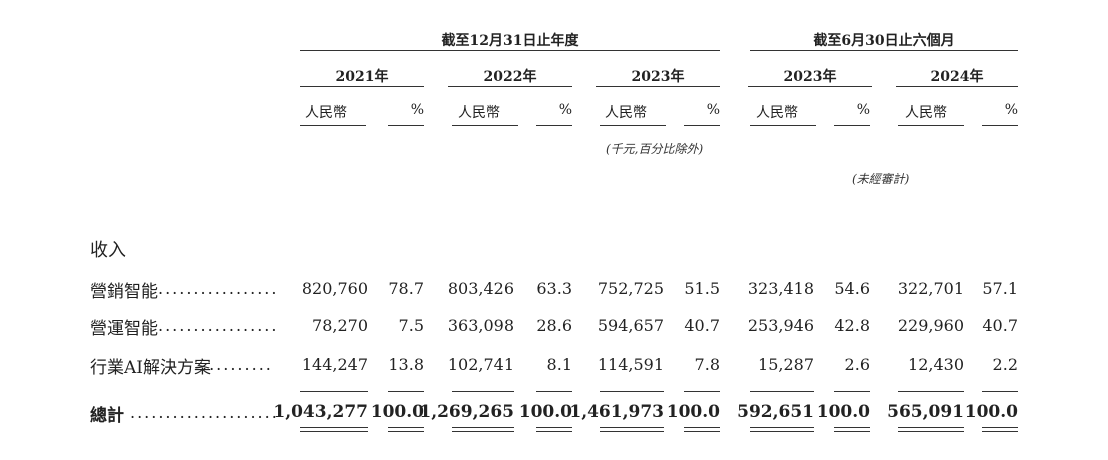 The width and height of the screenshot is (1108, 460). What do you see at coordinates (810, 77) in the screenshot?
I see `year-header-2023-6m: 2023年` at bounding box center [810, 77].